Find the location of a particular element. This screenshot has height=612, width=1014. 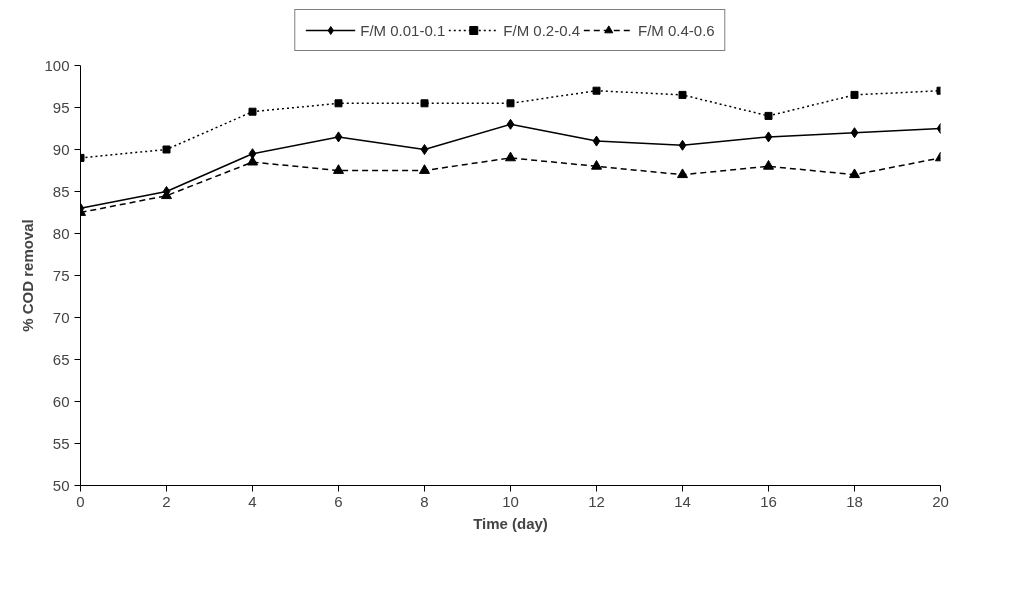

x-tick-label: 0 is located at coordinates (80, 501).